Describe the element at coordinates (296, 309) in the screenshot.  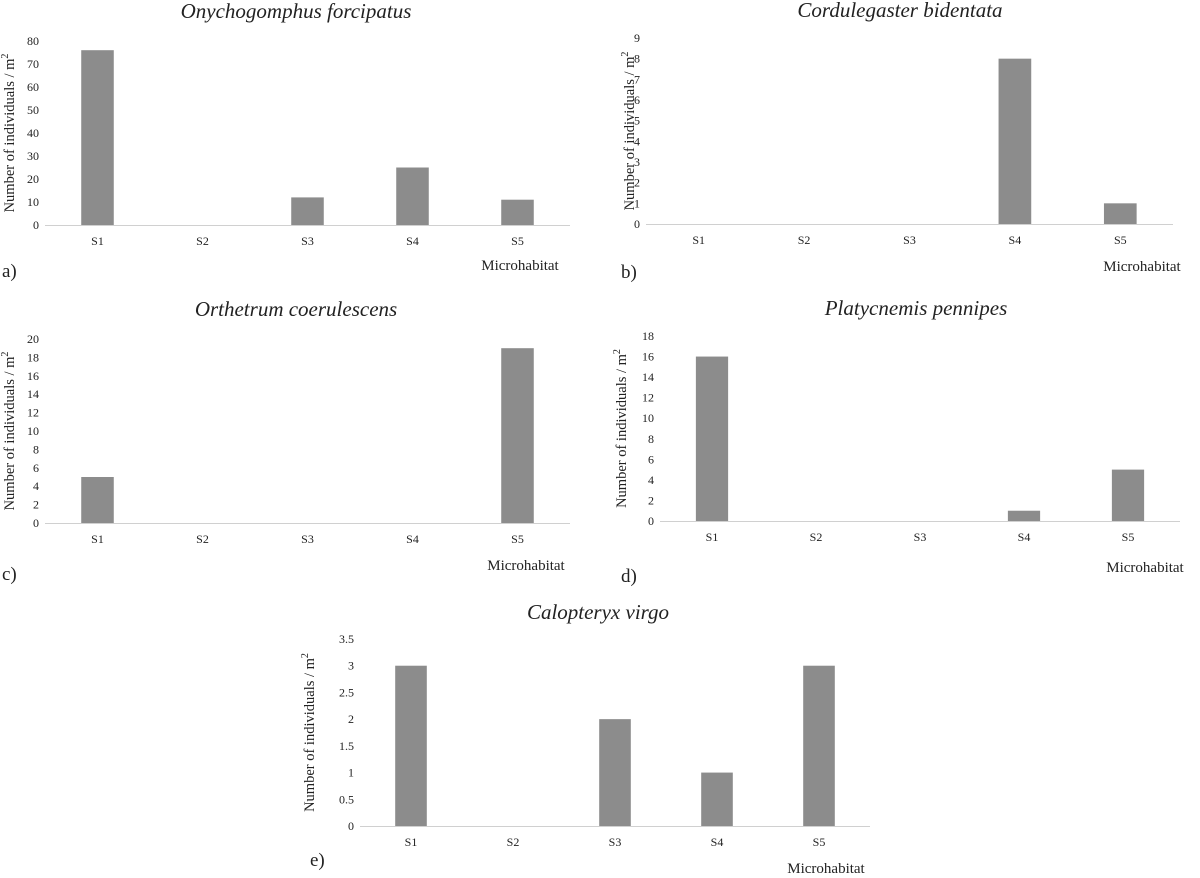
I see `chart-title: Orthetrum coerulescens` at that location.